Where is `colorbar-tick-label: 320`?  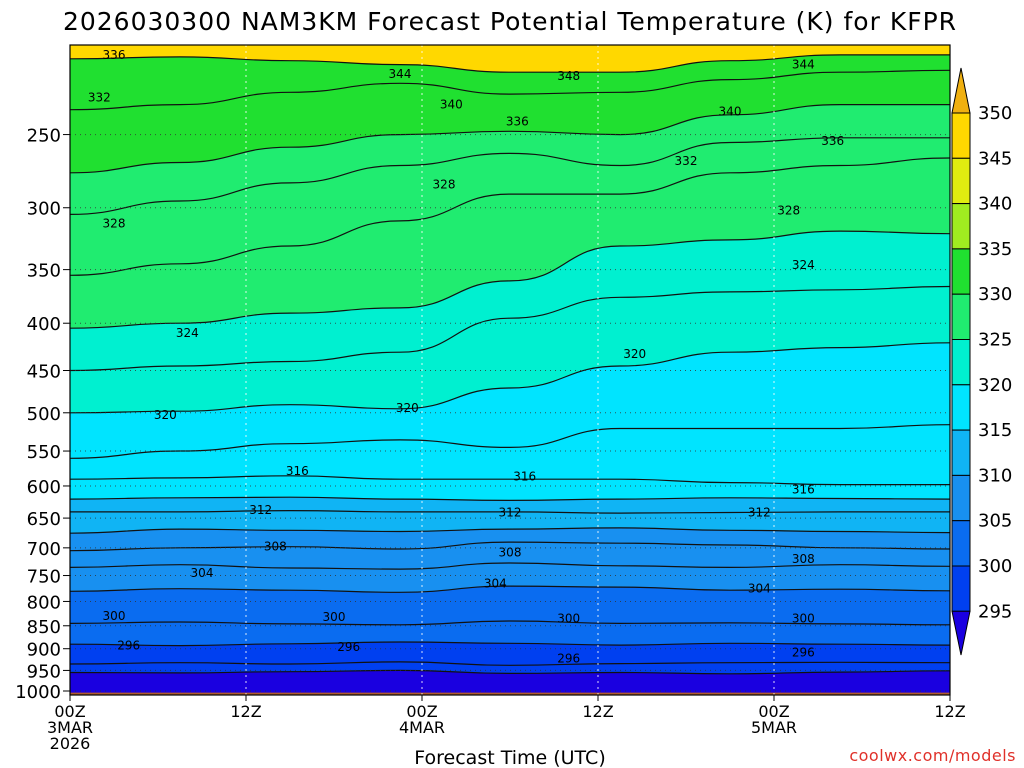
colorbar-tick-label: 320 is located at coordinates (995, 385).